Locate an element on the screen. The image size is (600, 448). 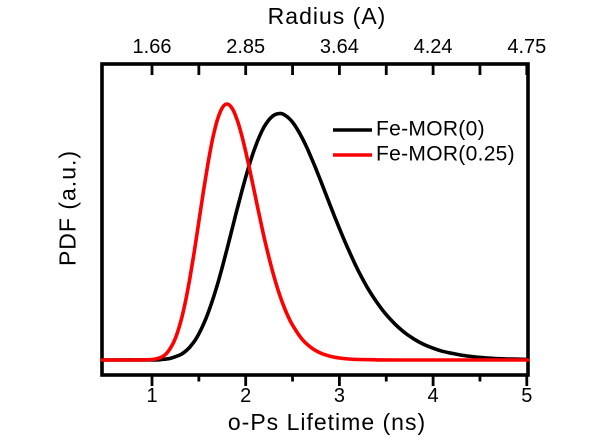
x-axis-tick-label: 4 is located at coordinates (433, 396).